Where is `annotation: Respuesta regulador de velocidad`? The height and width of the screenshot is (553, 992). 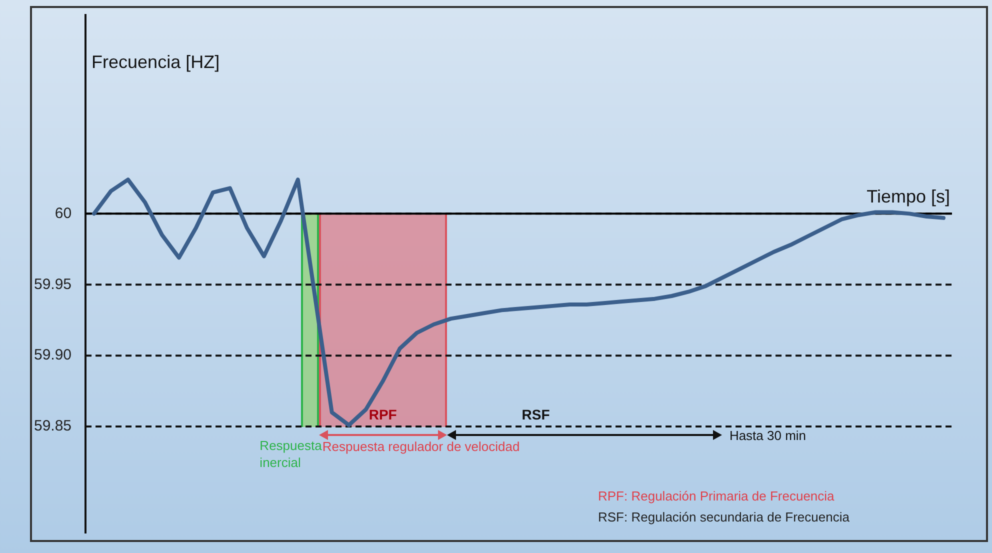
annotation: Respuesta regulador de velocidad is located at coordinates (421, 446).